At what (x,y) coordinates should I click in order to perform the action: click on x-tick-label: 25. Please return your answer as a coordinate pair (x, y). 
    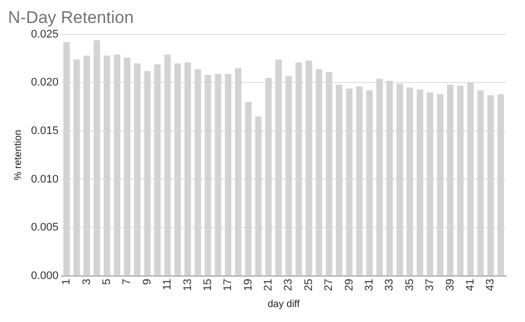
    Looking at the image, I should click on (308, 285).